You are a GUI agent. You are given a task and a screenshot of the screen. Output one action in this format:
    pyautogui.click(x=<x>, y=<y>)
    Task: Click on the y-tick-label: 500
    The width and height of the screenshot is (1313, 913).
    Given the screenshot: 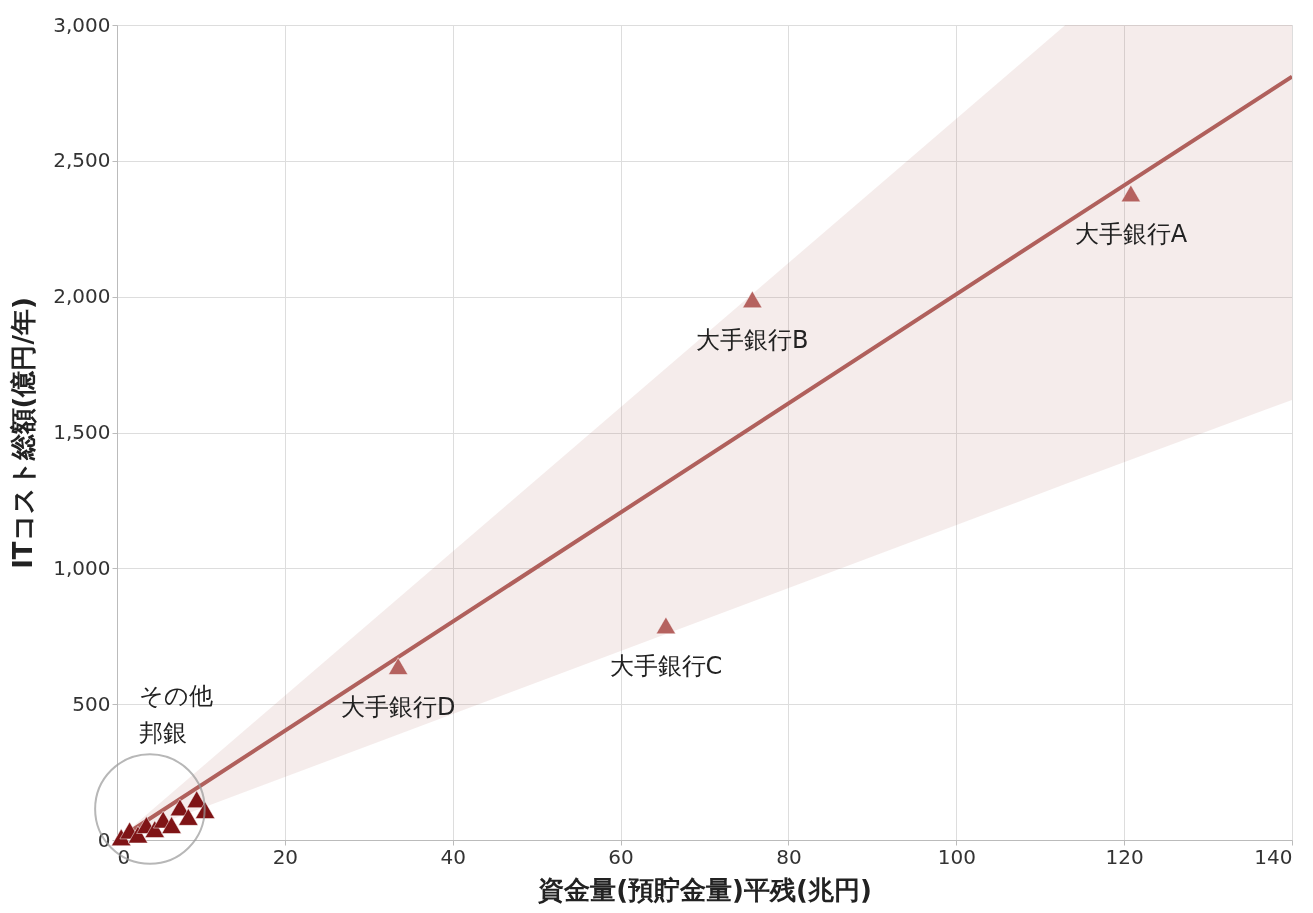 What is the action you would take?
    pyautogui.click(x=91, y=703)
    